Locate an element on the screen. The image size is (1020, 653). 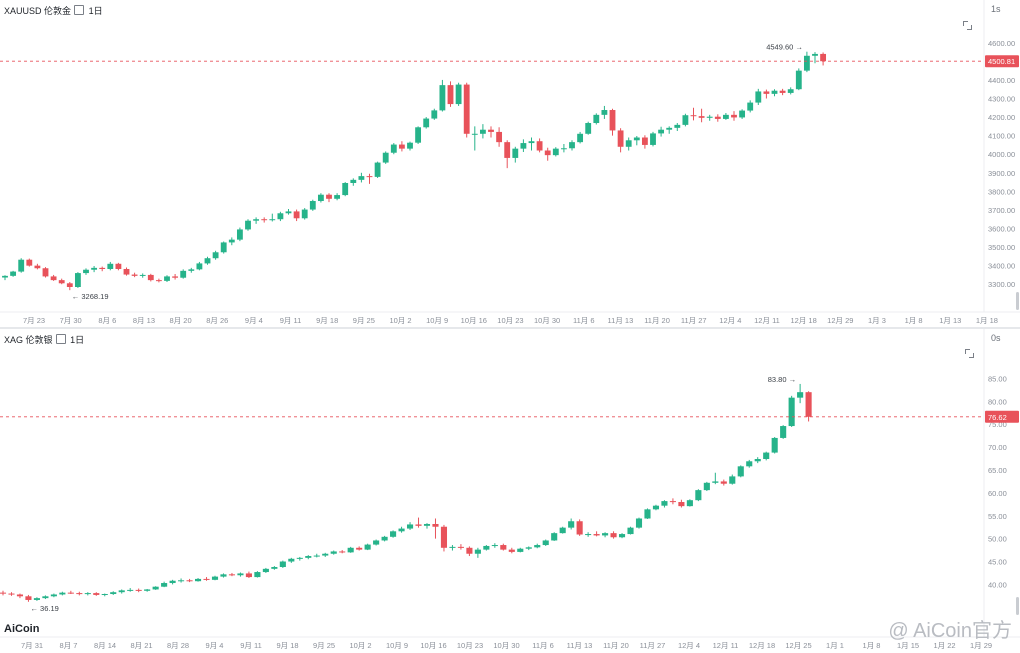
aicoin-logo: AiCoin is located at coordinates (22, 629).